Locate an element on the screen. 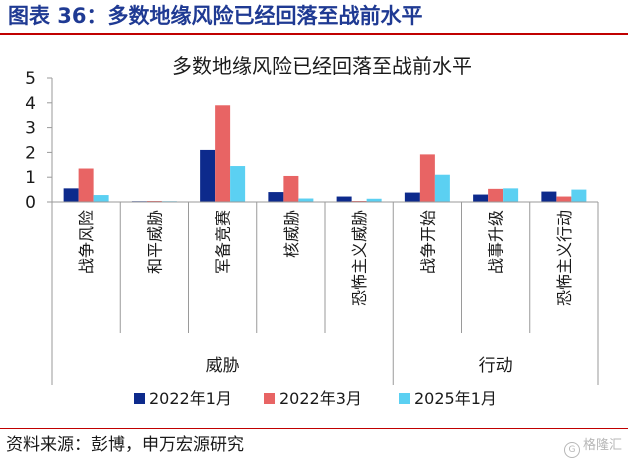  legend: 2022年1月 2022年3月 2025年1月 is located at coordinates (315, 398).